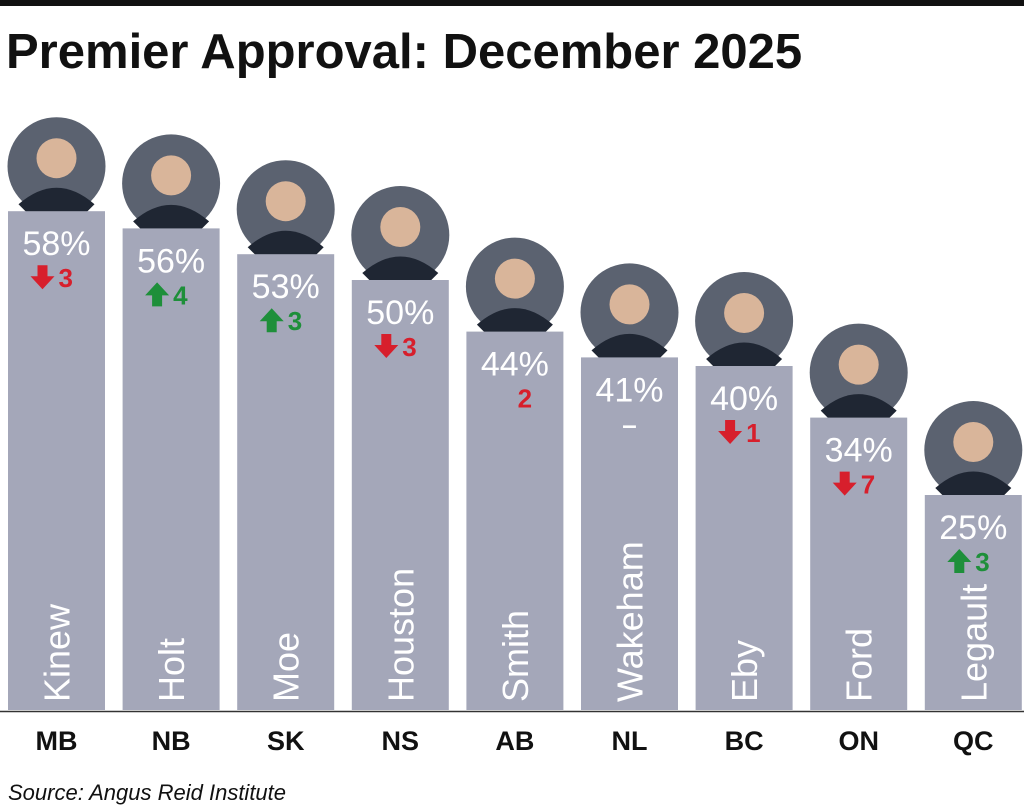 The width and height of the screenshot is (1024, 811). What do you see at coordinates (744, 671) in the screenshot?
I see `premier-name: Eby` at bounding box center [744, 671].